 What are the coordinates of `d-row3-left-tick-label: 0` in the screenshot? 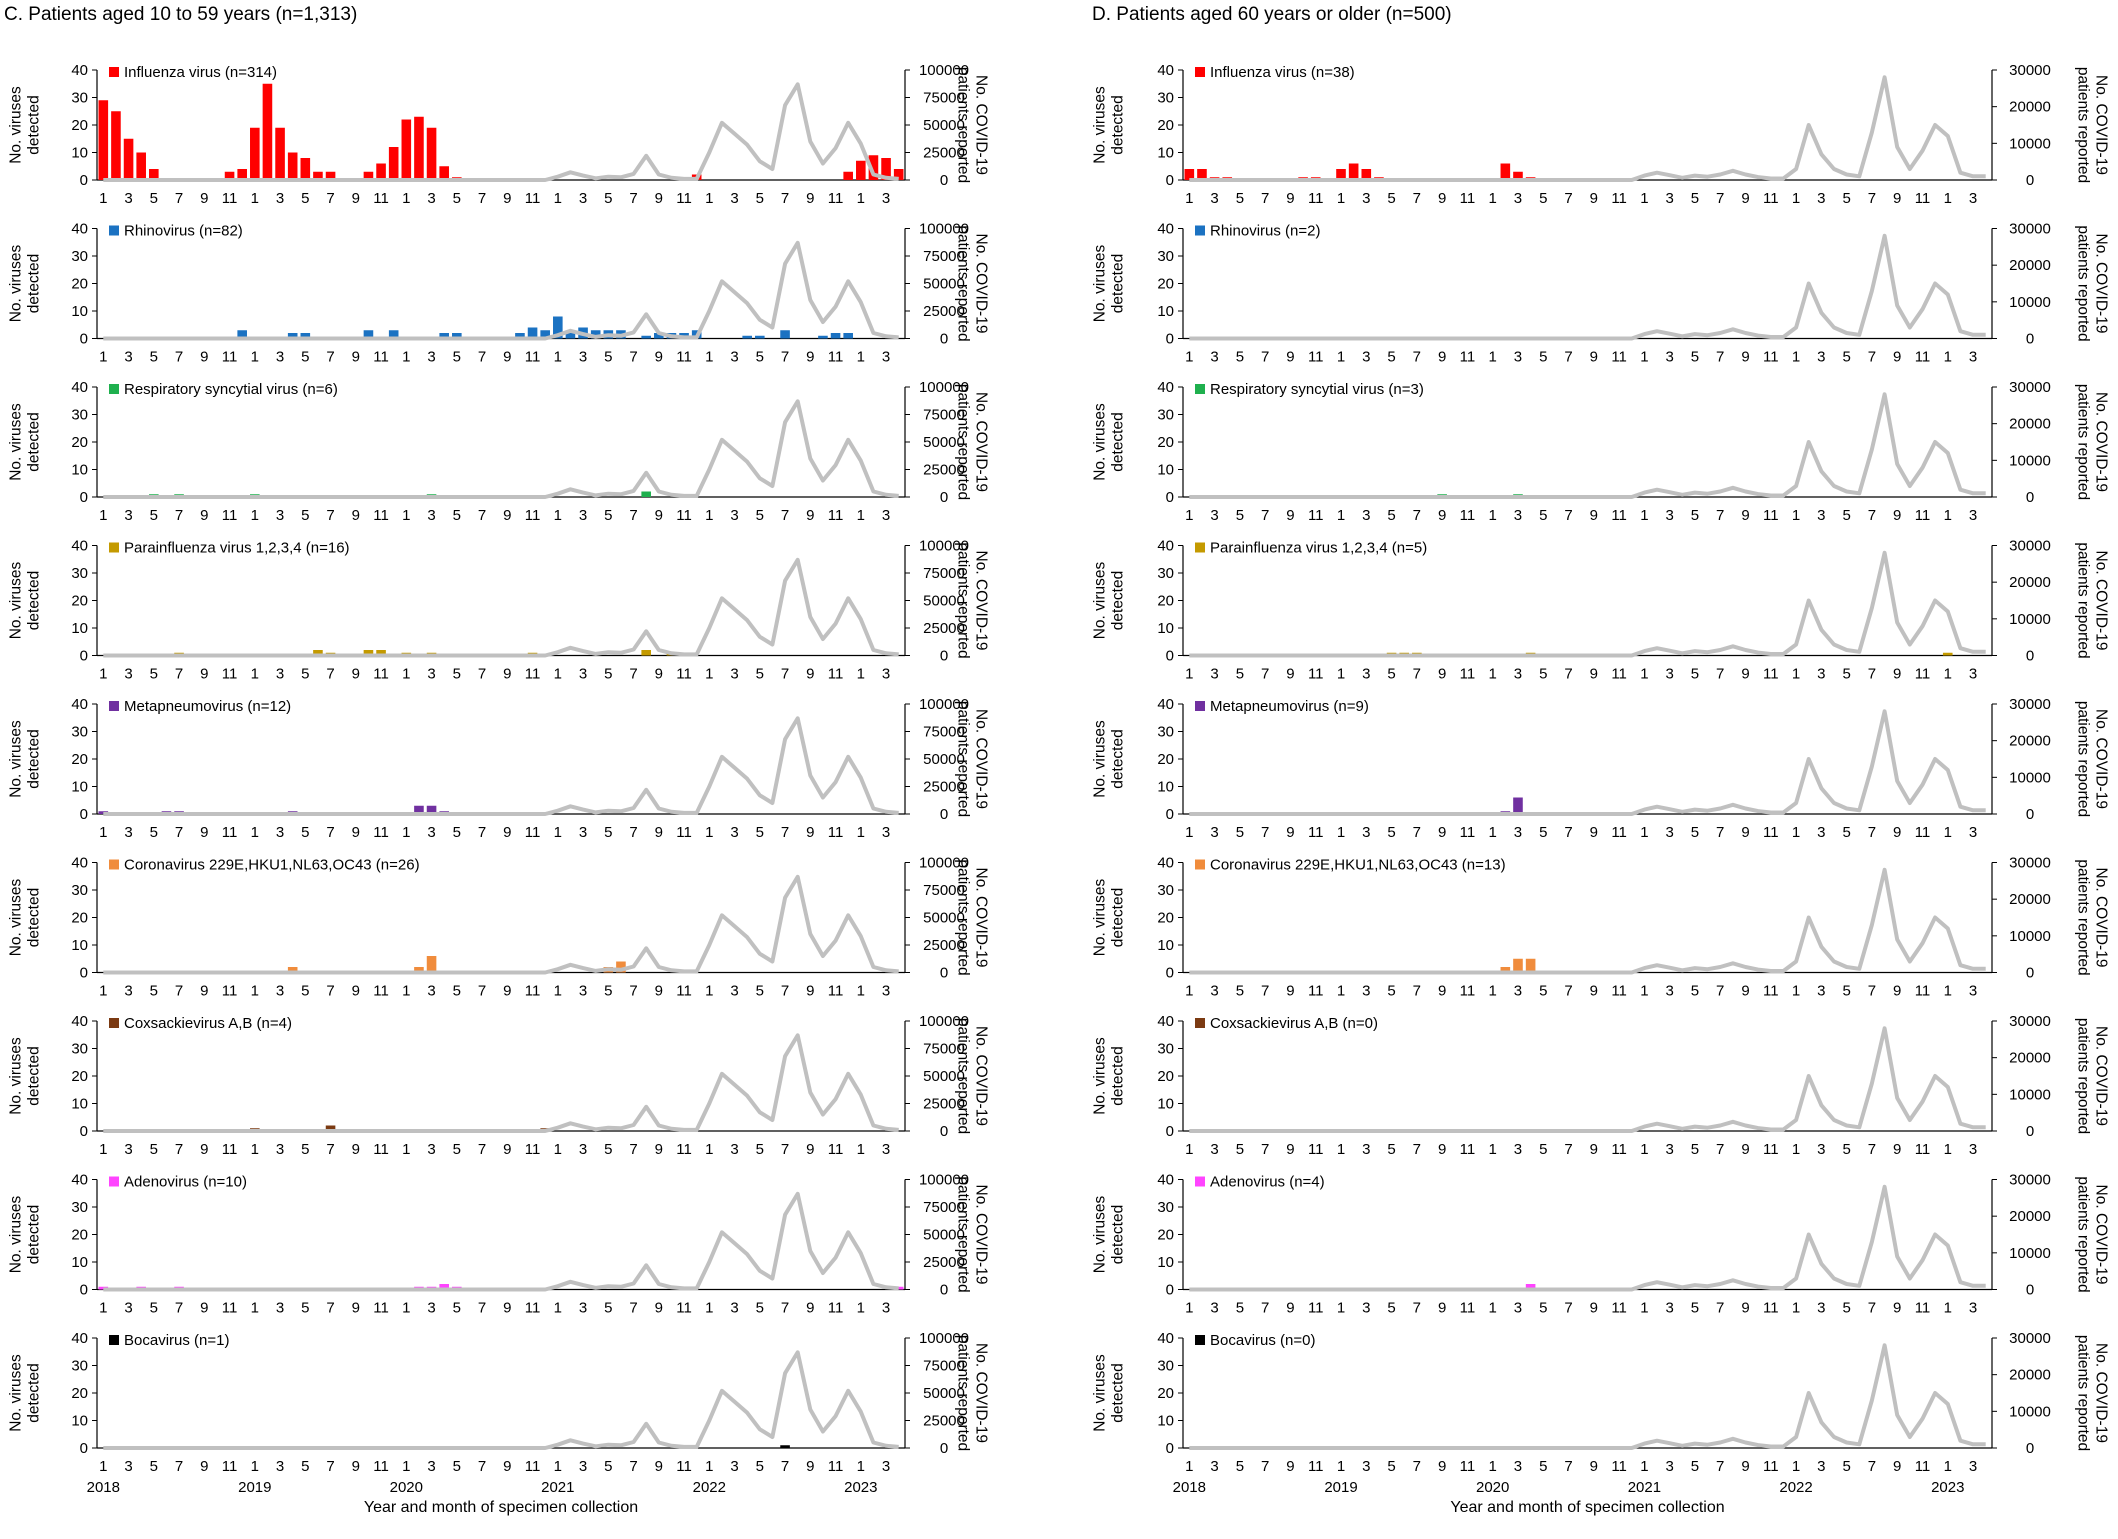 It's located at (1170, 656).